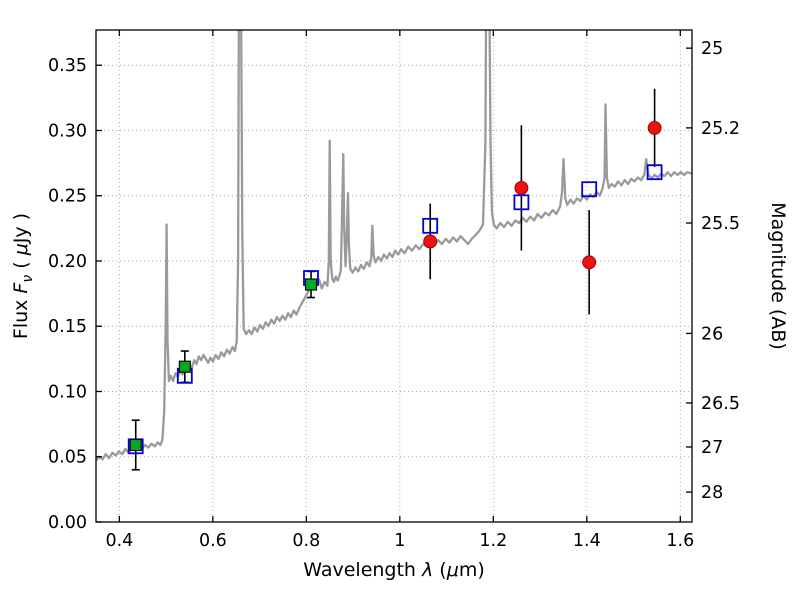 This screenshot has width=800, height=600. Describe the element at coordinates (399, 541) in the screenshot. I see `x-tick-label: 1` at that location.